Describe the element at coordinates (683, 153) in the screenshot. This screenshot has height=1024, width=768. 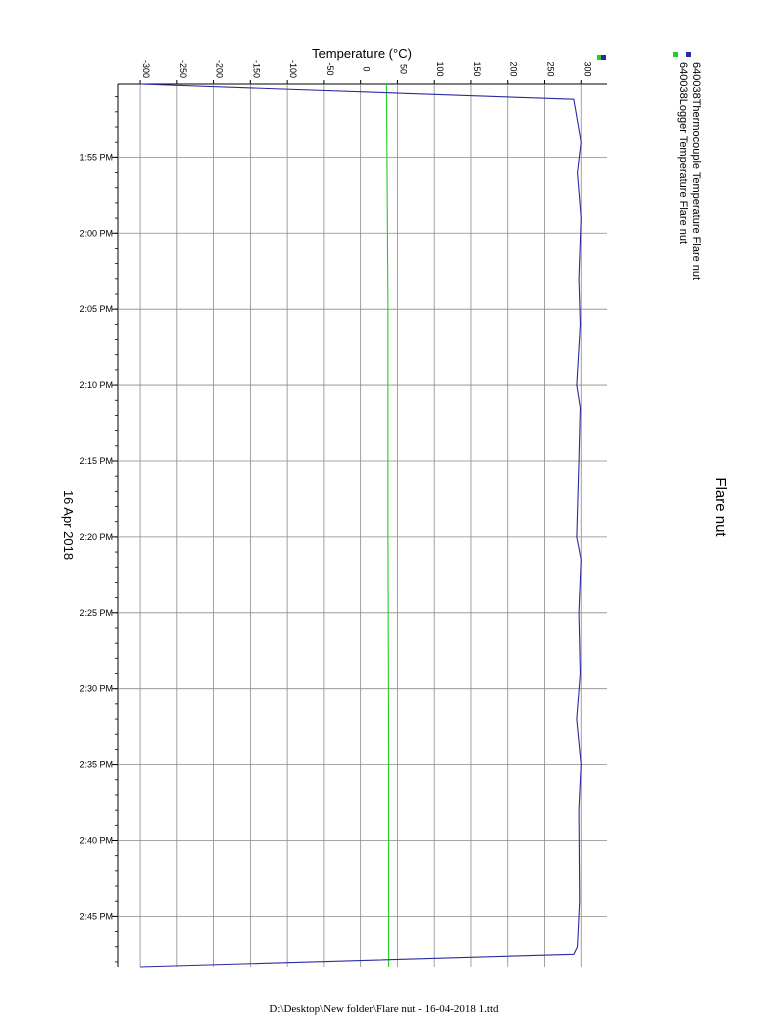
I see `legend-label-logger: 640038Logger Temperature Flare nut` at that location.